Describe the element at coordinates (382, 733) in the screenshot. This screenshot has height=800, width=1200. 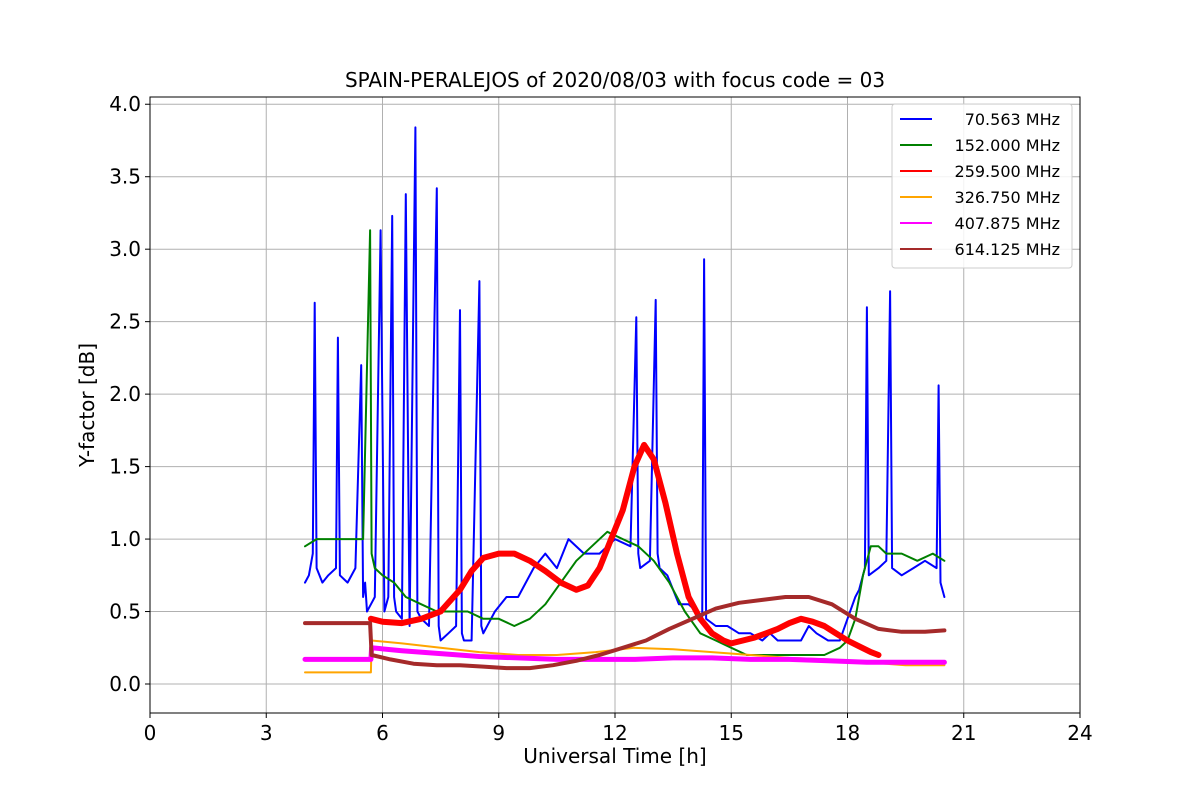
I see `x-tick-label: 6` at that location.